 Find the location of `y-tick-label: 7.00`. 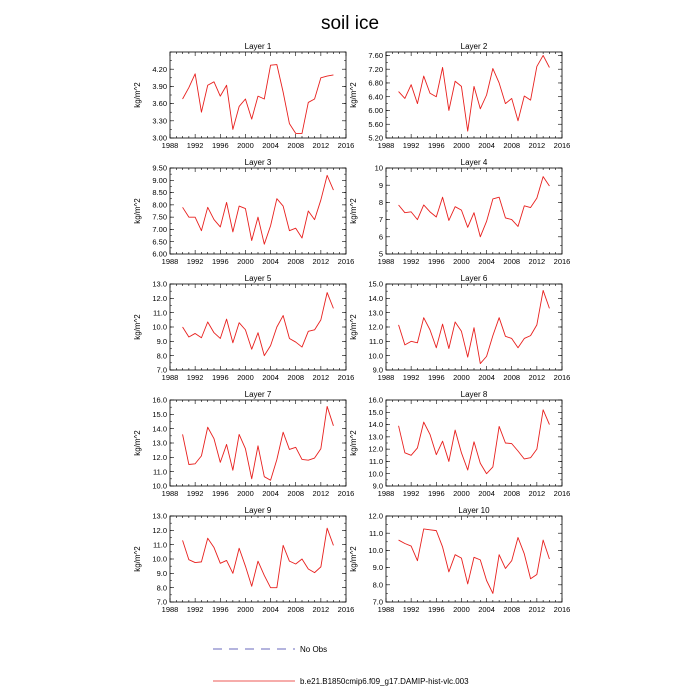

y-tick-label: 7.00 is located at coordinates (159, 229).